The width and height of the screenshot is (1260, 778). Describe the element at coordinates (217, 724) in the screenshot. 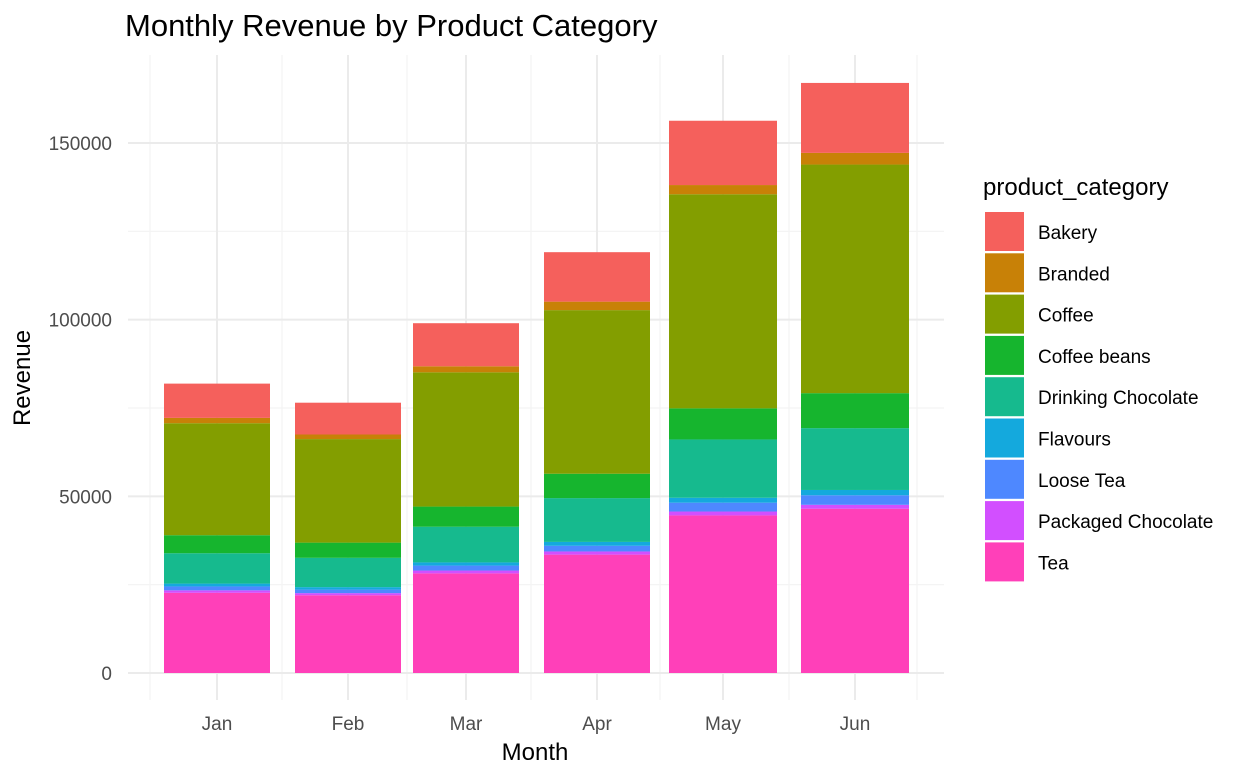

I see `x-tick-label: Jan` at that location.